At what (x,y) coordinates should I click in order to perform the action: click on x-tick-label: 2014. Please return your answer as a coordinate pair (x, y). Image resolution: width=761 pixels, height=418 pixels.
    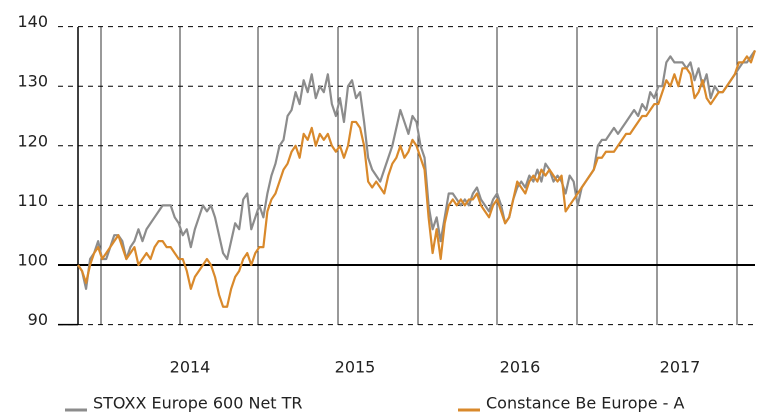
    Looking at the image, I should click on (190, 367).